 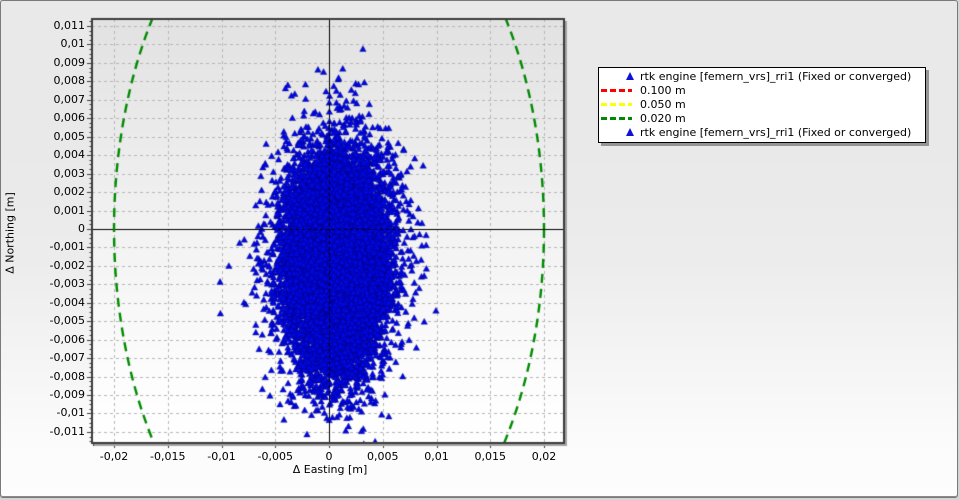 I want to click on y-tick-label: 0,001, so click(x=69, y=210).